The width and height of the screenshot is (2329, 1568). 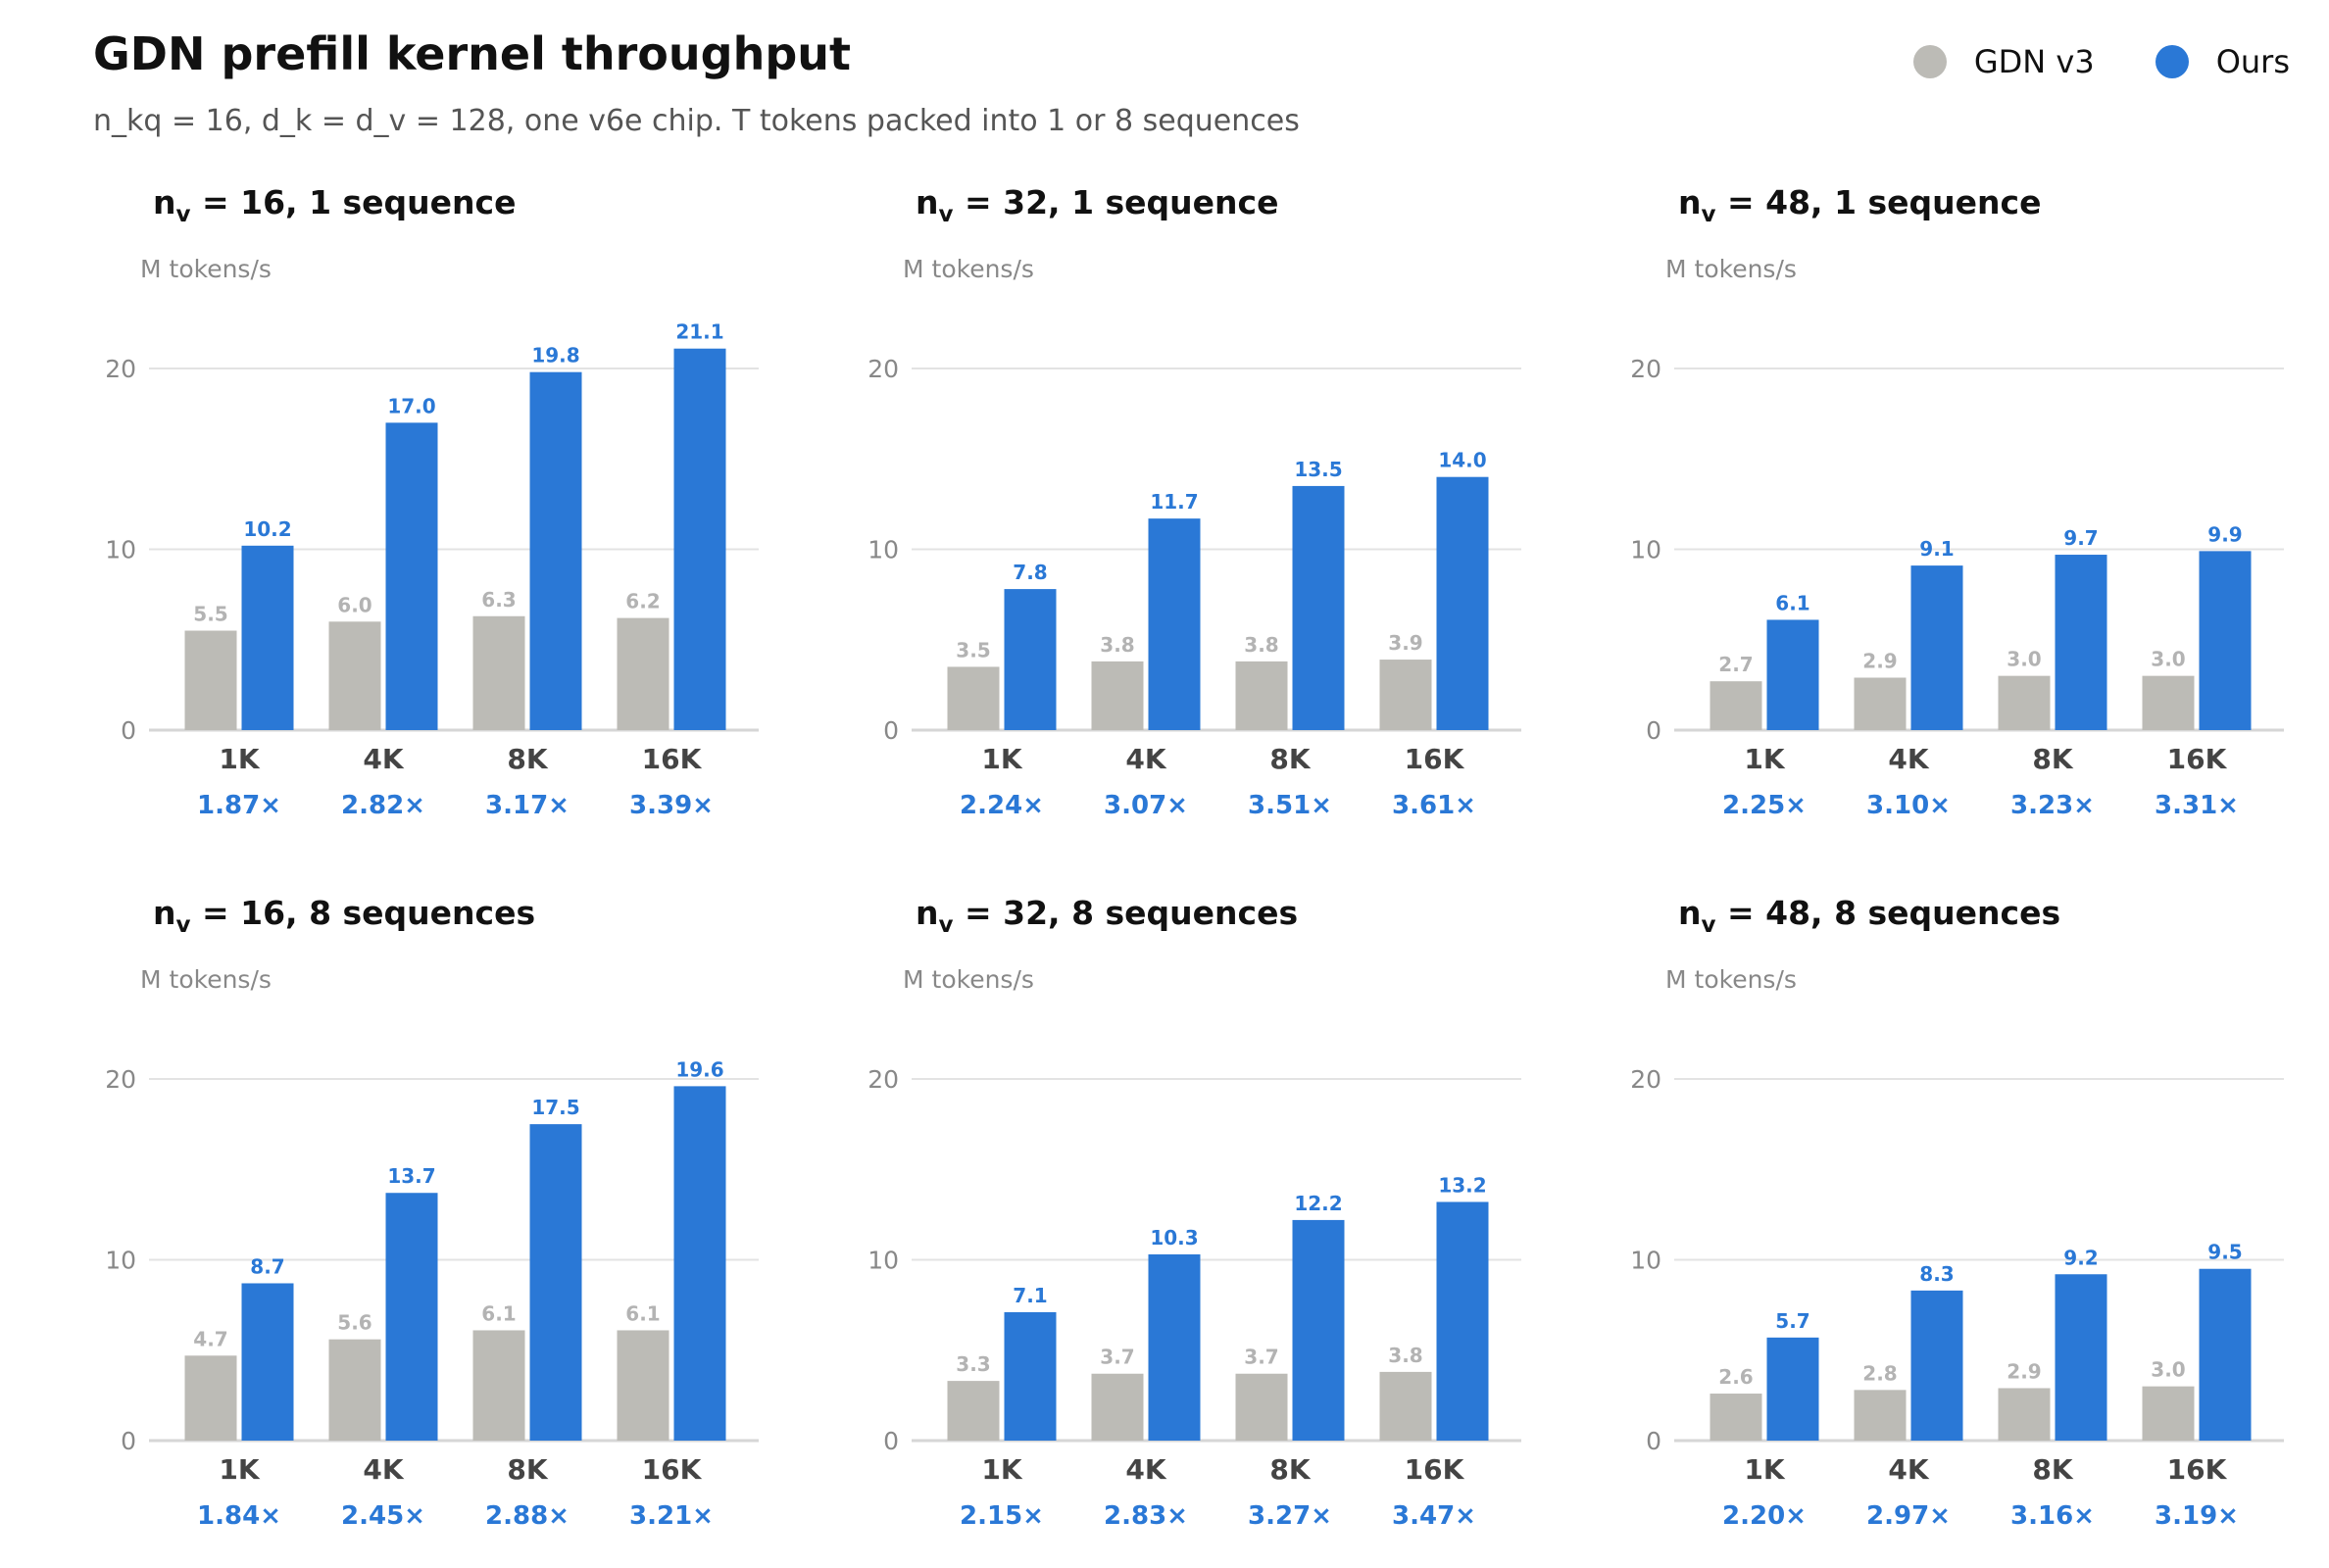 I want to click on data-label-ours: 14.0, so click(x=1462, y=460).